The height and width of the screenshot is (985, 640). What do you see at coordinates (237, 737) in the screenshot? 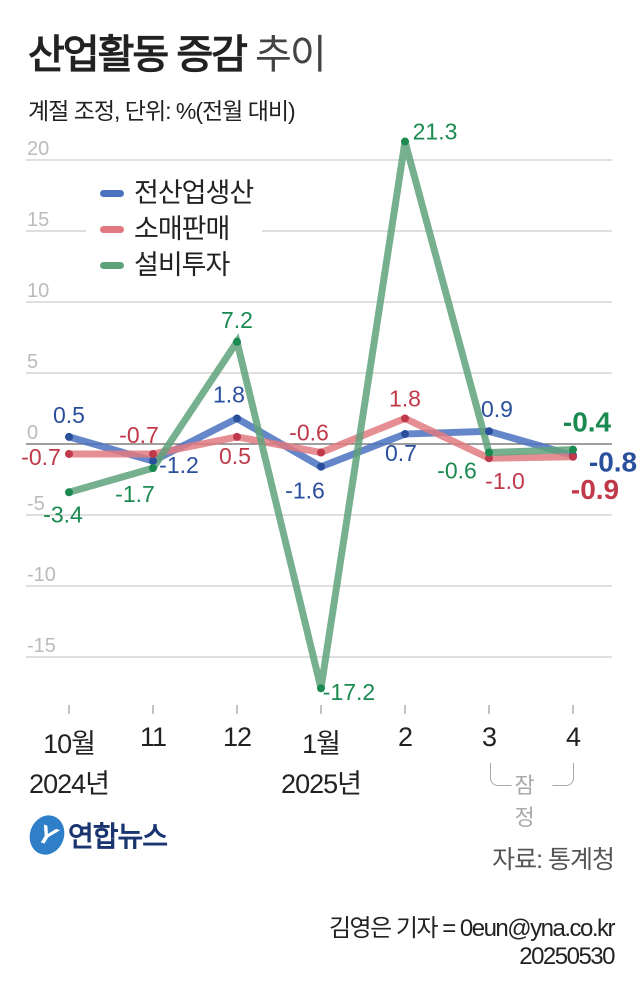
I see `x-tick-label: 12` at bounding box center [237, 737].